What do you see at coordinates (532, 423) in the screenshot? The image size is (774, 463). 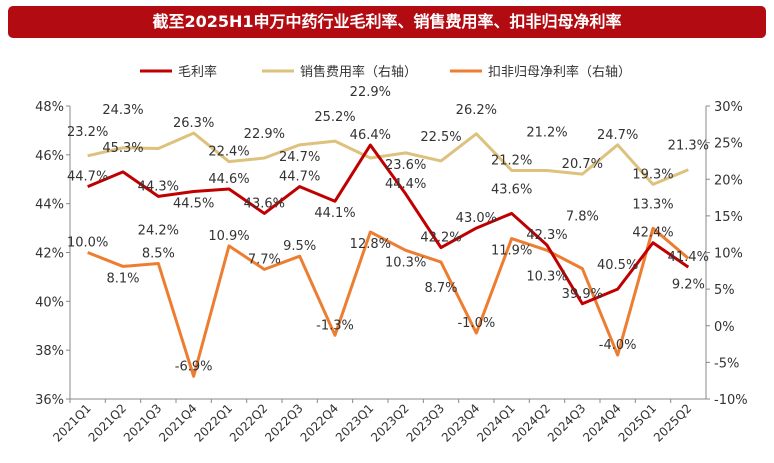 I see `x-tick-label: 2024Q2` at bounding box center [532, 423].